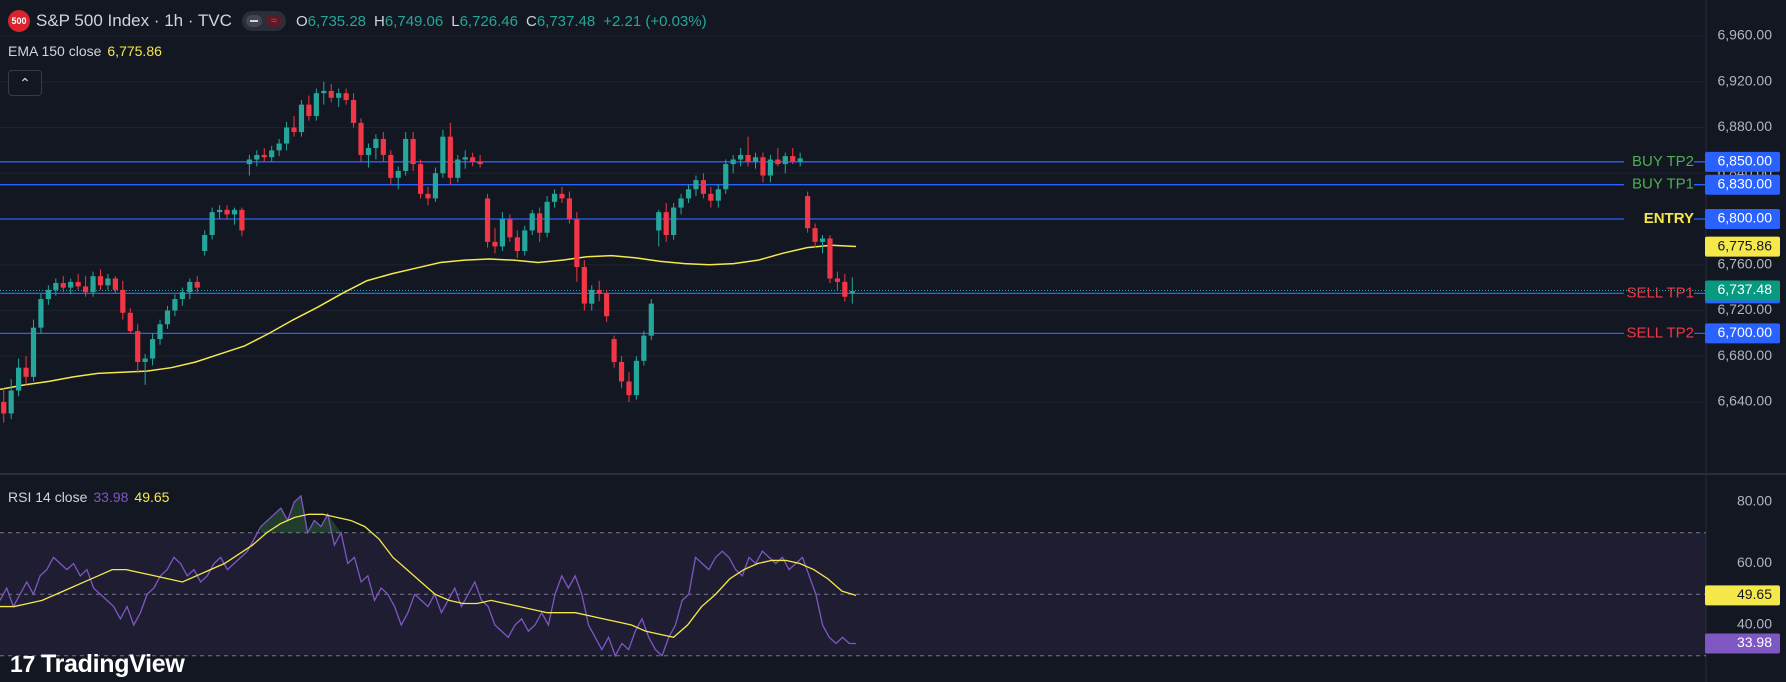 The width and height of the screenshot is (1786, 682). I want to click on tradingview-branding: 17 TradingView, so click(97, 664).